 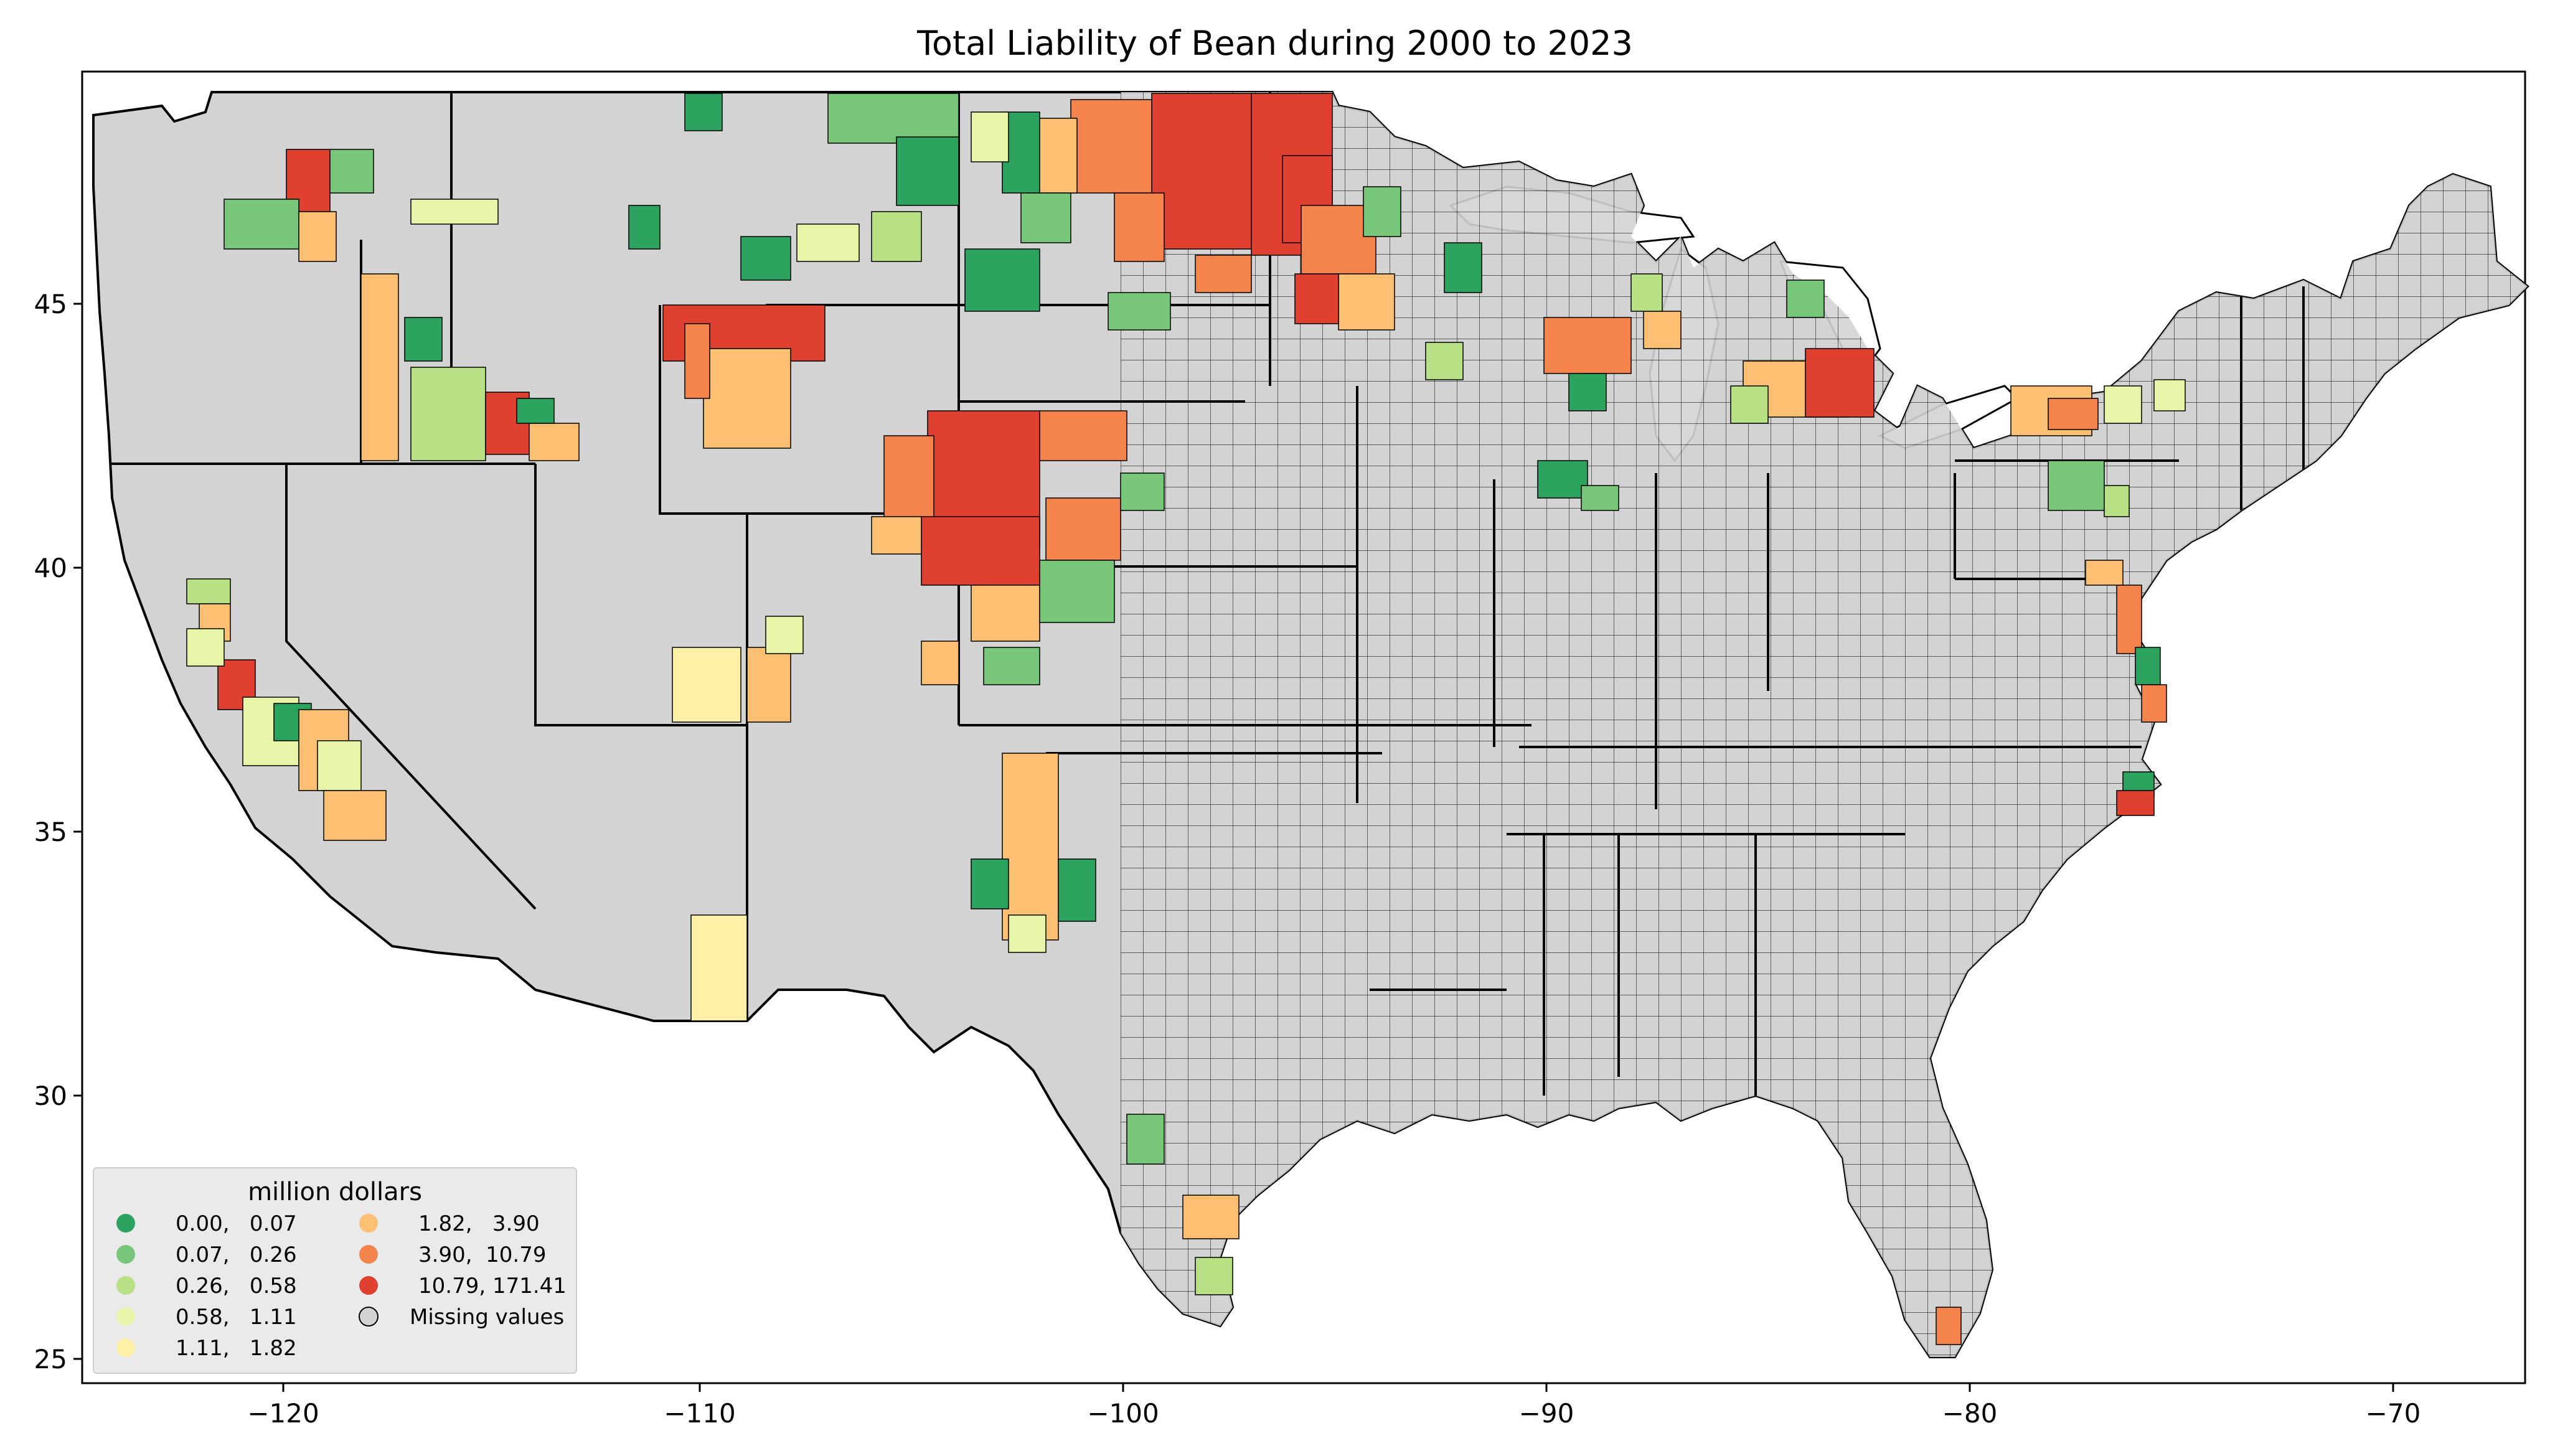 I want to click on y-tick-label: 25, so click(x=50, y=1359).